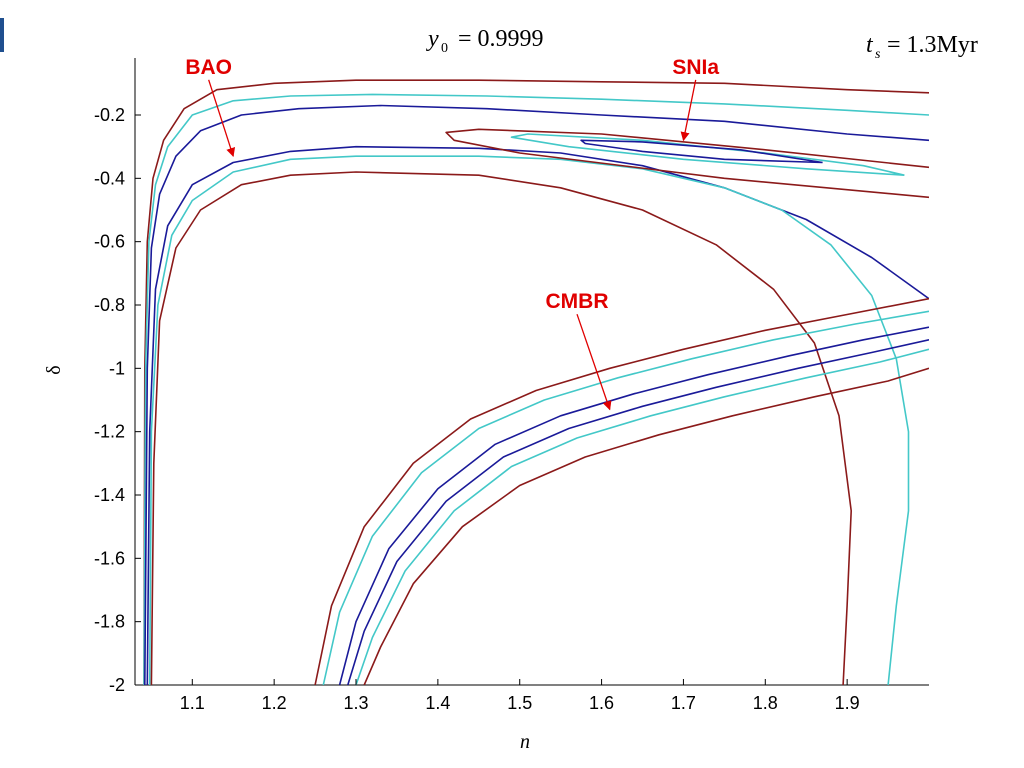 This screenshot has width=1024, height=768. What do you see at coordinates (109, 178) in the screenshot?
I see `y-tick-label: -0.4` at bounding box center [109, 178].